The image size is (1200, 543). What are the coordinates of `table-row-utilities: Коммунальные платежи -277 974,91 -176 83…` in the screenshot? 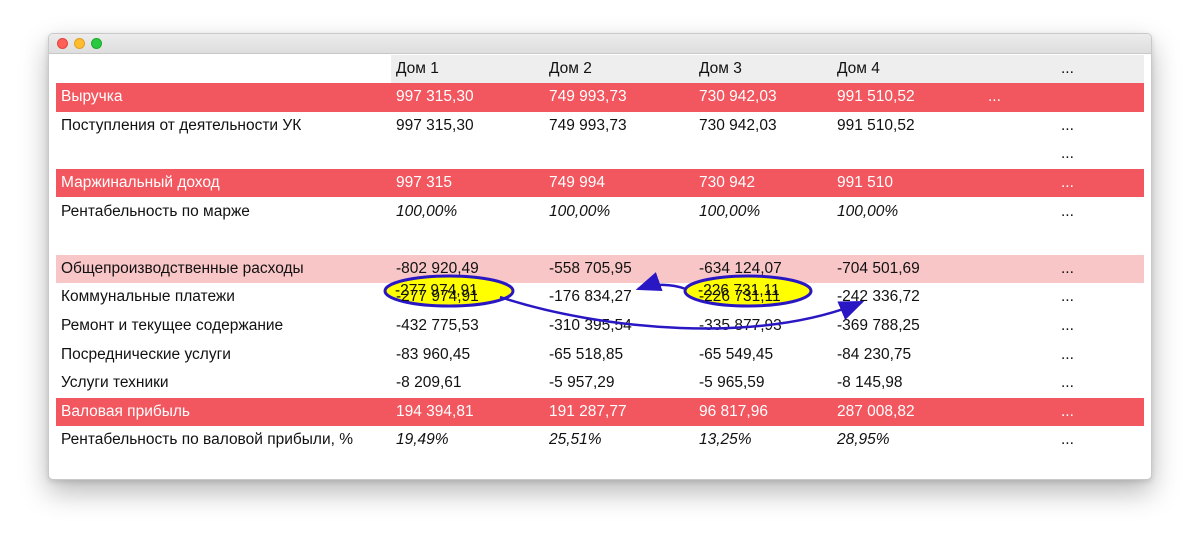 It's located at (600, 297).